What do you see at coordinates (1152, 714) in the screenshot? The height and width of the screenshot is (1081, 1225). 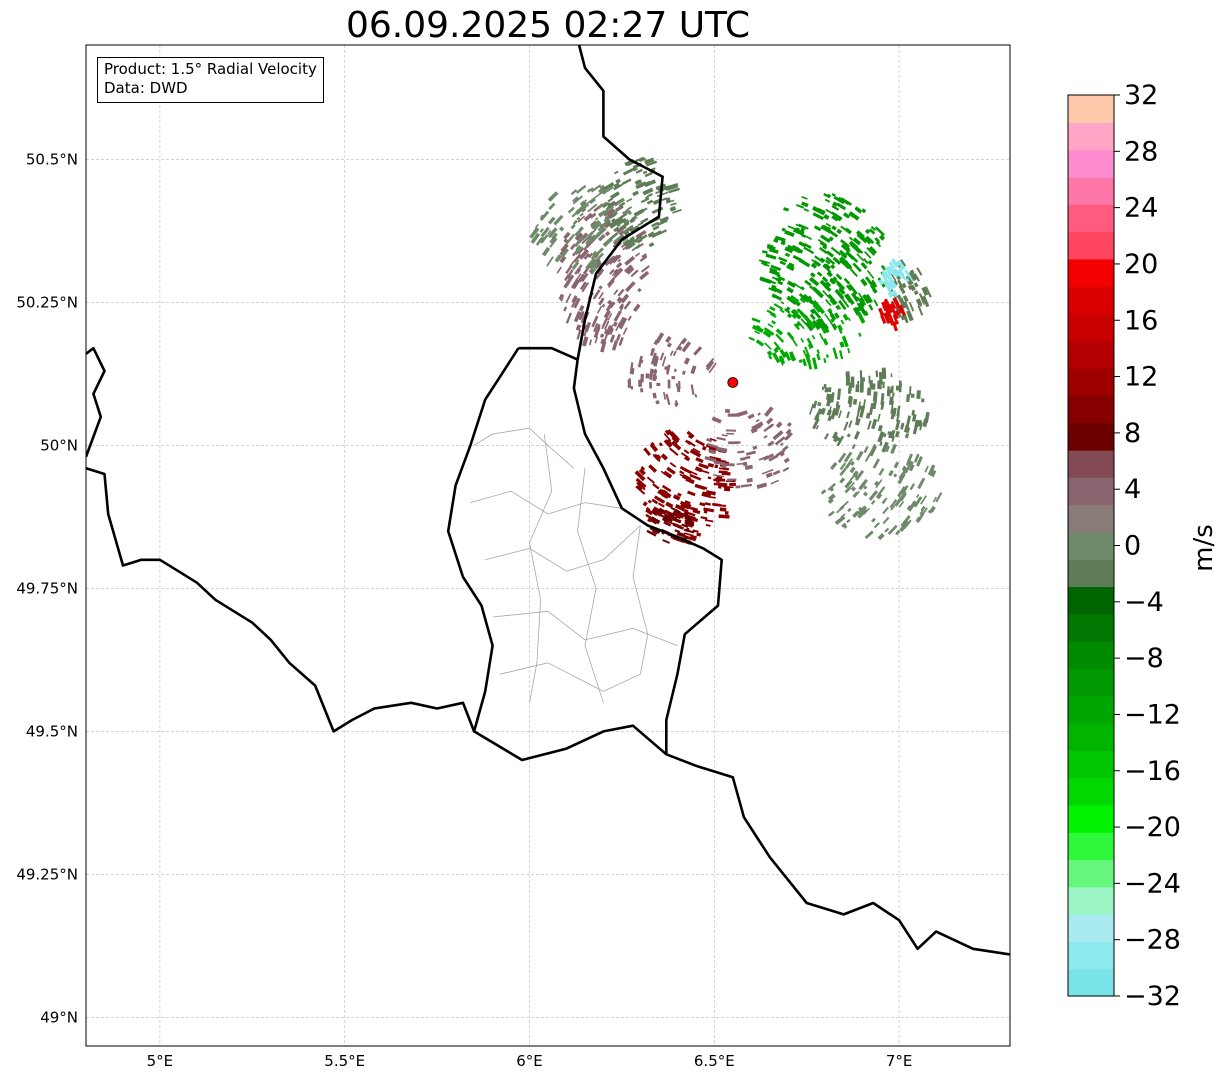 I see `colorbar-tick-label: −12` at bounding box center [1152, 714].